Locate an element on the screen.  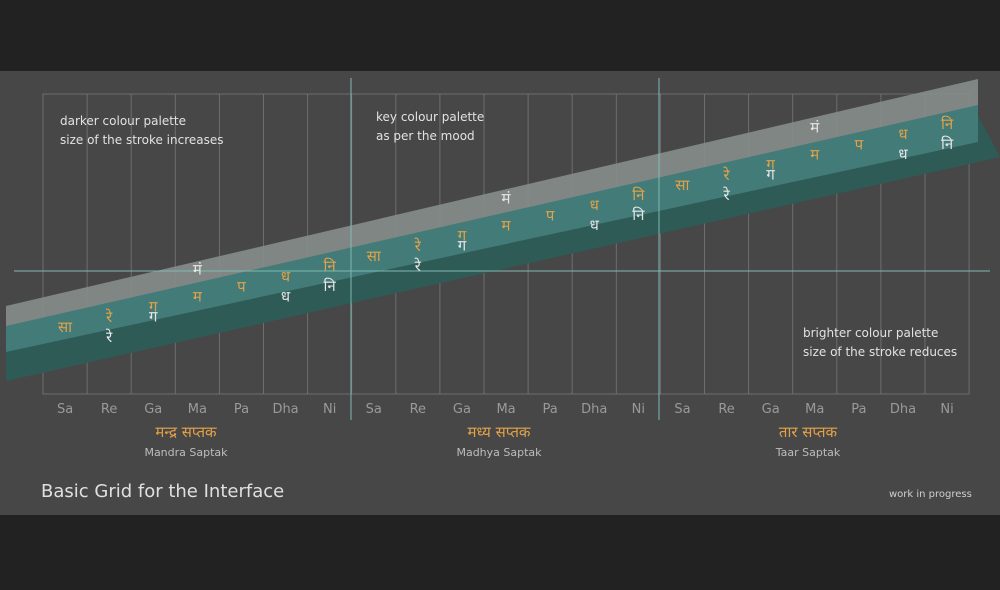
brighter-palette-line2: size of the stroke reduces is located at coordinates (880, 352).